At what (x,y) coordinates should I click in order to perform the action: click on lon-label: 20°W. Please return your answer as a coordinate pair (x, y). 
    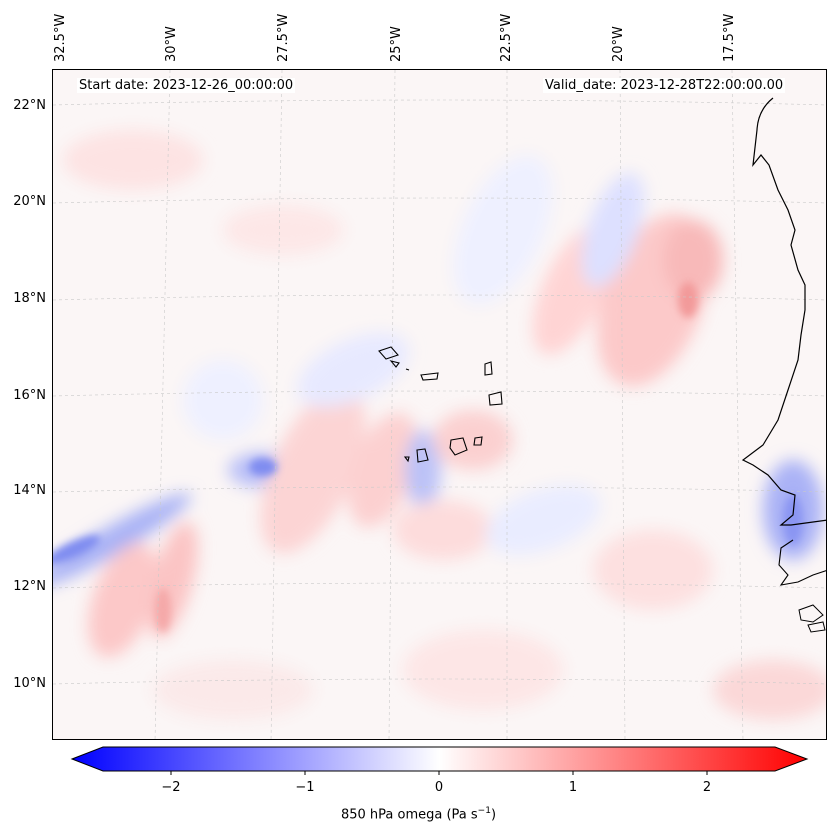
    Looking at the image, I should click on (618, 44).